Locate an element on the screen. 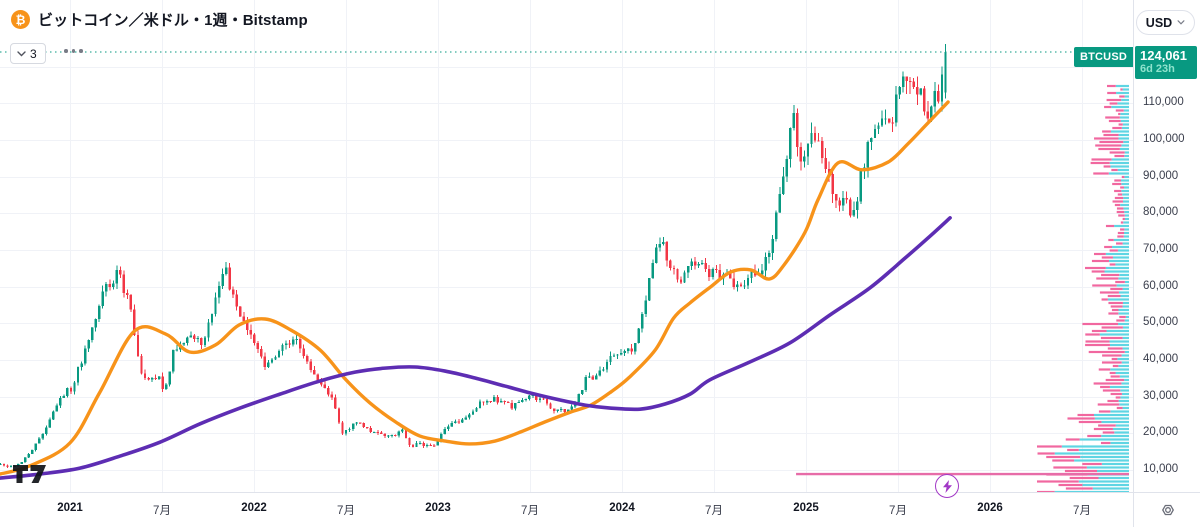  axis-settings-corner is located at coordinates (1166, 510).